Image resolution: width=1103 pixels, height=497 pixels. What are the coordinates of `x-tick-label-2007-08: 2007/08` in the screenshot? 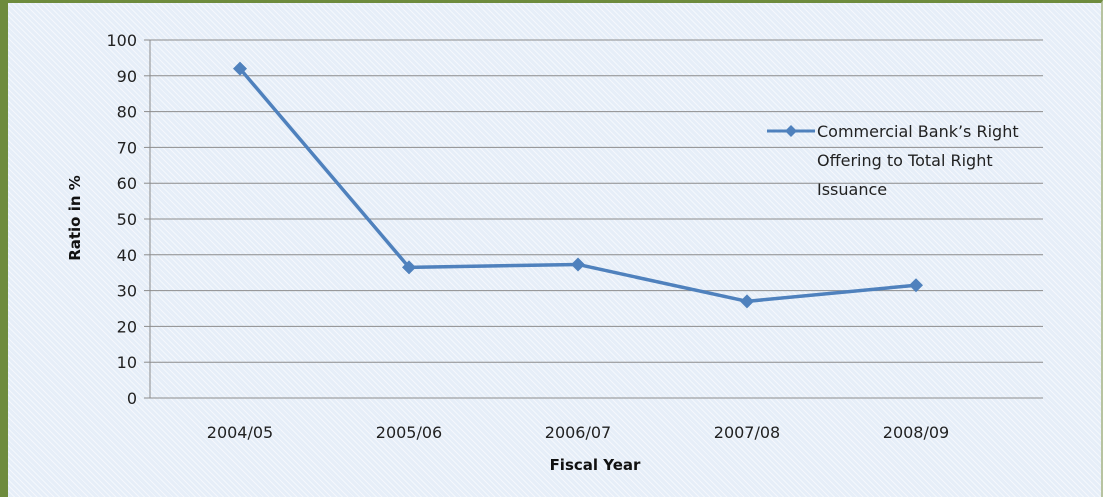 It's located at (747, 432).